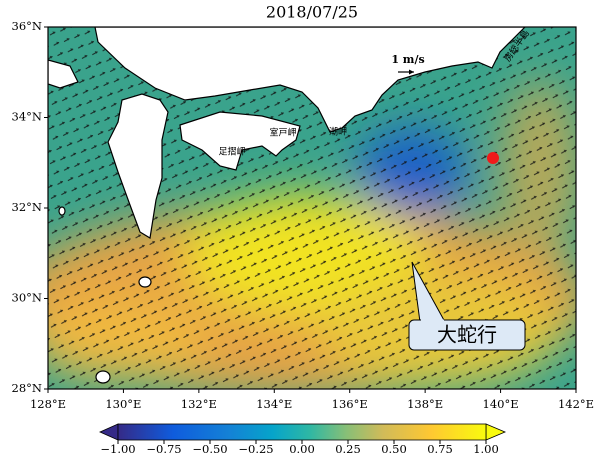 The image size is (599, 457). Describe the element at coordinates (27, 388) in the screenshot. I see `y-tick-label: 28°N` at that location.